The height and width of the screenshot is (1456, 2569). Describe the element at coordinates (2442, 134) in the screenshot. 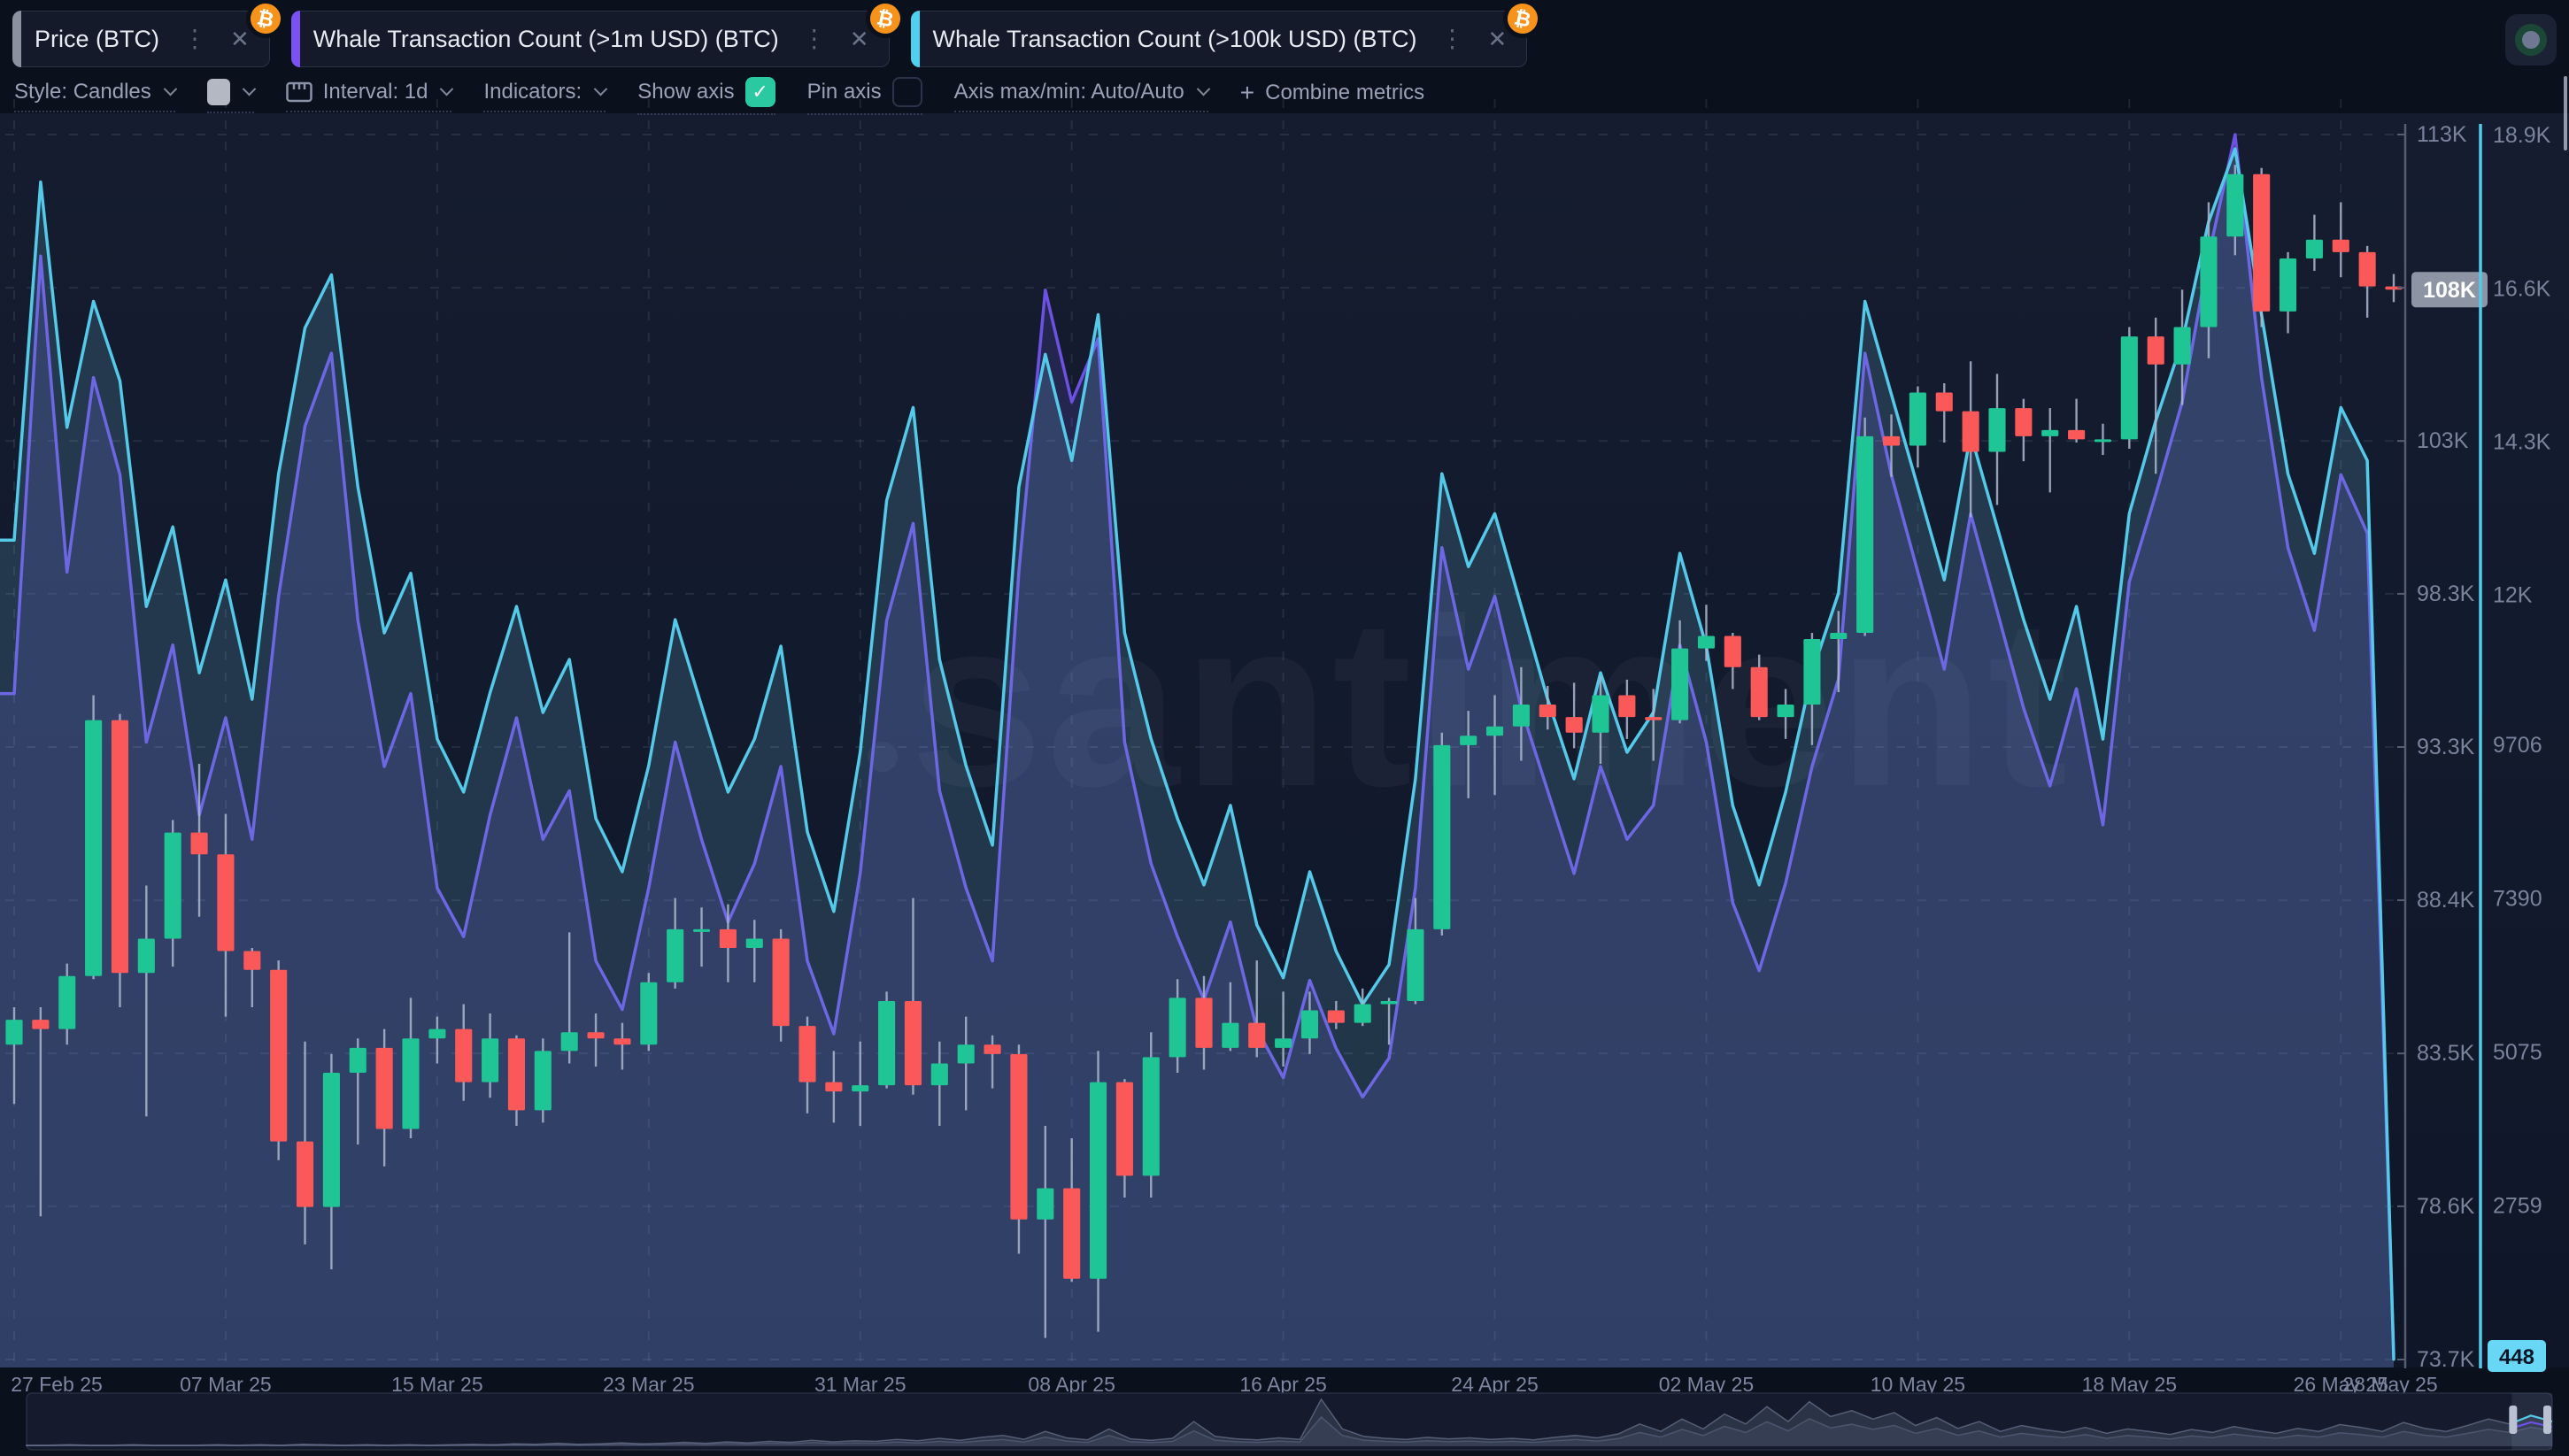

I see `price-axis-label: 113K` at that location.